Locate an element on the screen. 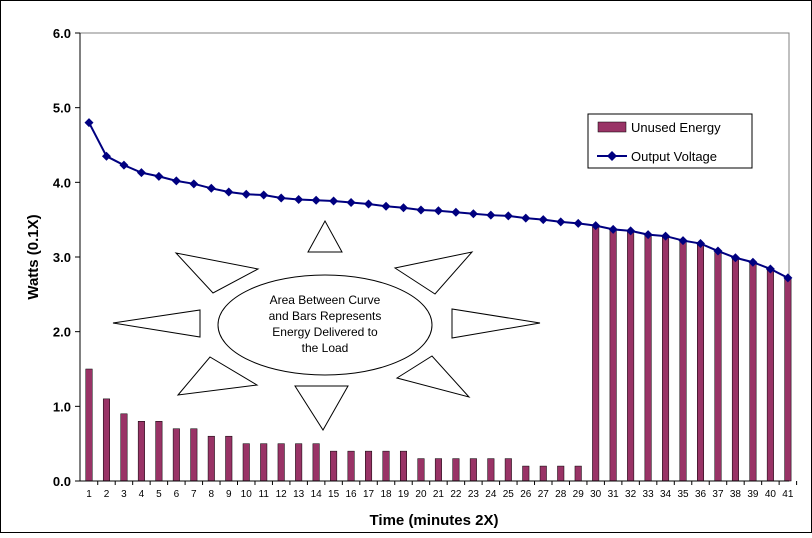  sun-ray-bottom-right is located at coordinates (433, 376).